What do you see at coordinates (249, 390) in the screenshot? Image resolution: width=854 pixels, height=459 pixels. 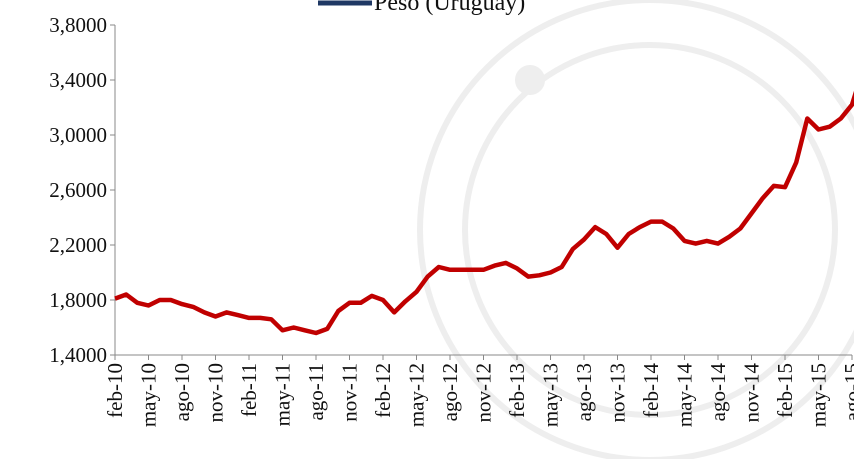 I see `x-tick-label: feb-11` at bounding box center [249, 390].